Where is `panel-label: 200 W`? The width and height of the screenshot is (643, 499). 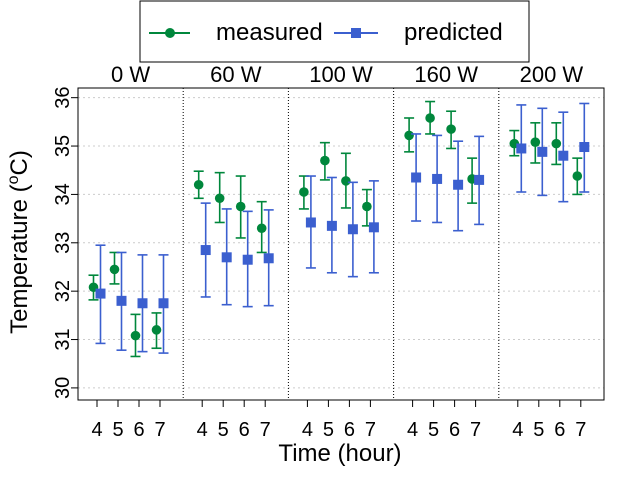
panel-label: 200 W is located at coordinates (552, 74).